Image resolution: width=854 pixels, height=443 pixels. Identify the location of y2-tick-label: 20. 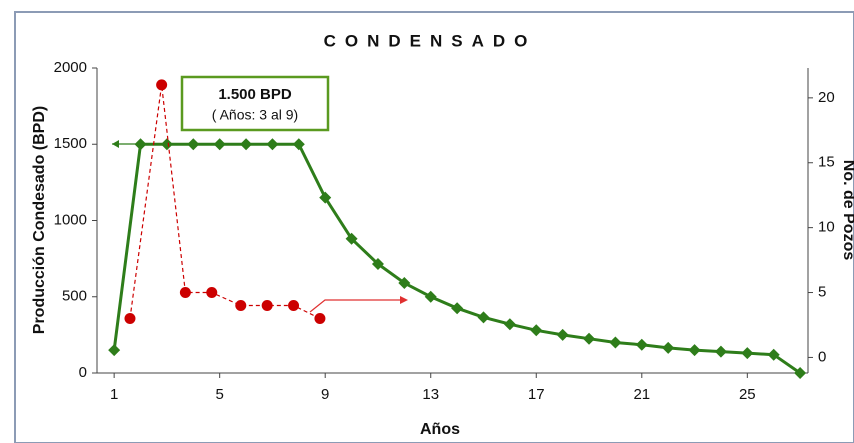
(826, 97).